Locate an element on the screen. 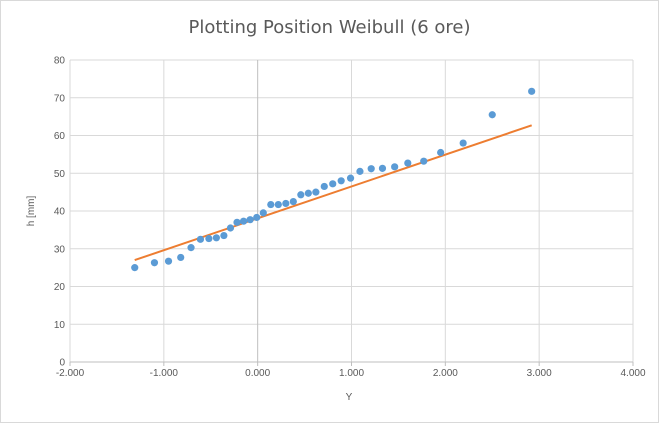 The height and width of the screenshot is (423, 659). y-tick-label: 0 is located at coordinates (62, 363).